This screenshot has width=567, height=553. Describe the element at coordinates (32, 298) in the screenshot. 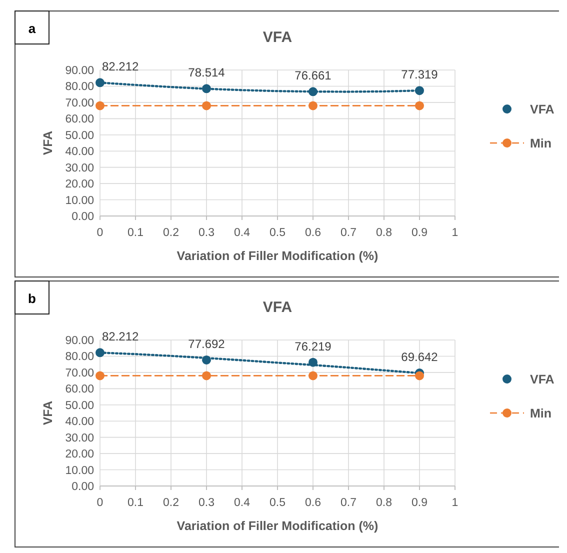

I see `text: b` at that location.